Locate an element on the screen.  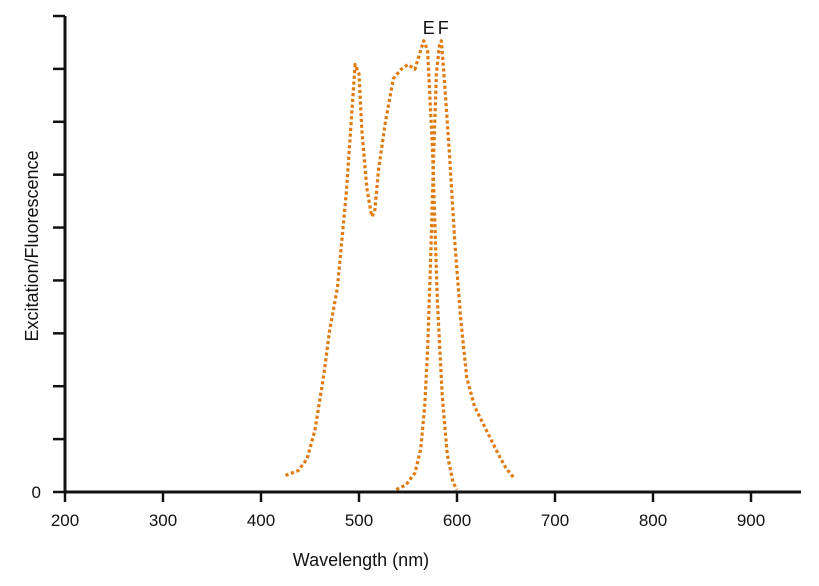
x-tick-label-900: 900 is located at coordinates (751, 520).